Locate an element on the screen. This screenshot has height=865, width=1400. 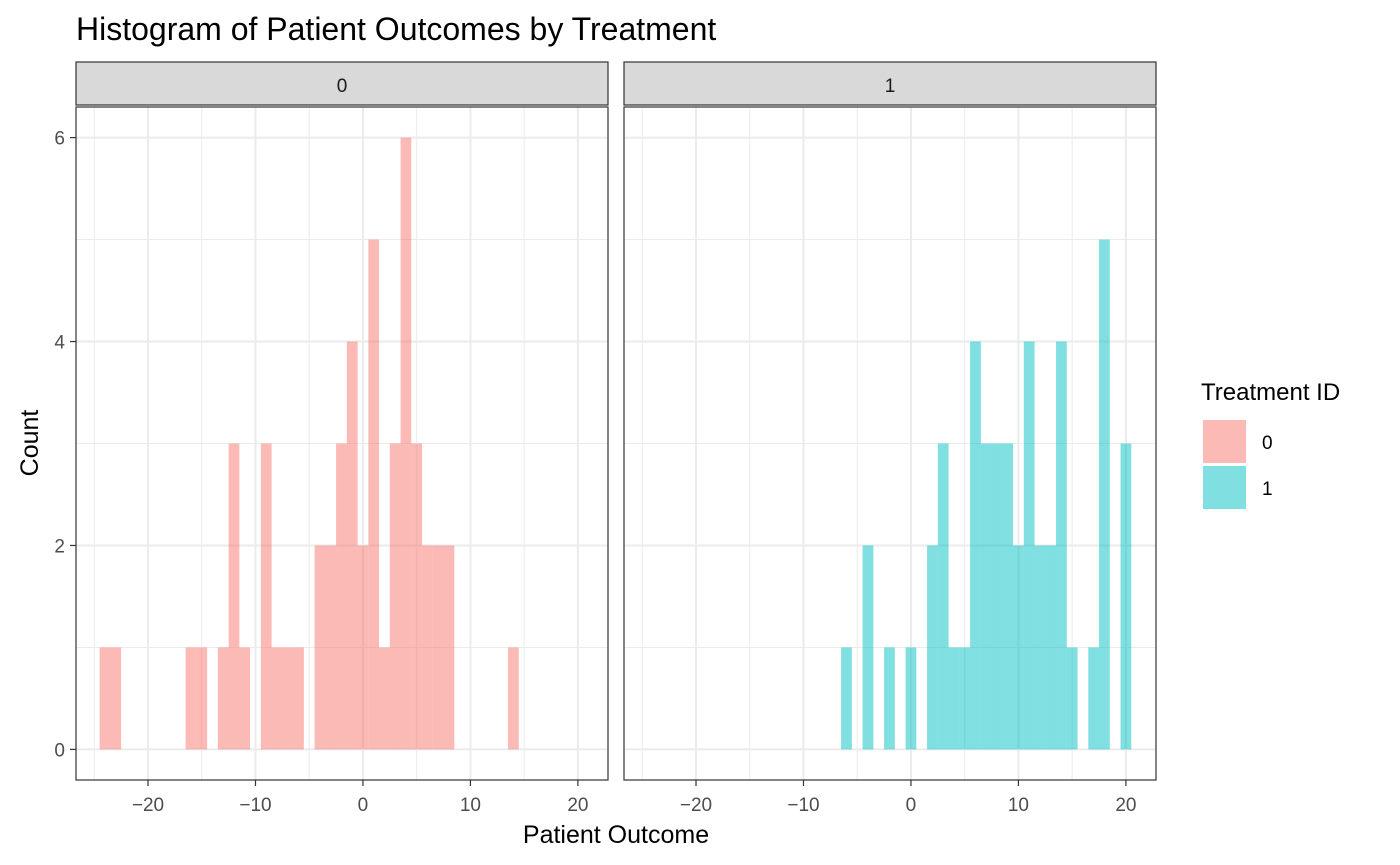
legend-label: 1 is located at coordinates (1267, 489).